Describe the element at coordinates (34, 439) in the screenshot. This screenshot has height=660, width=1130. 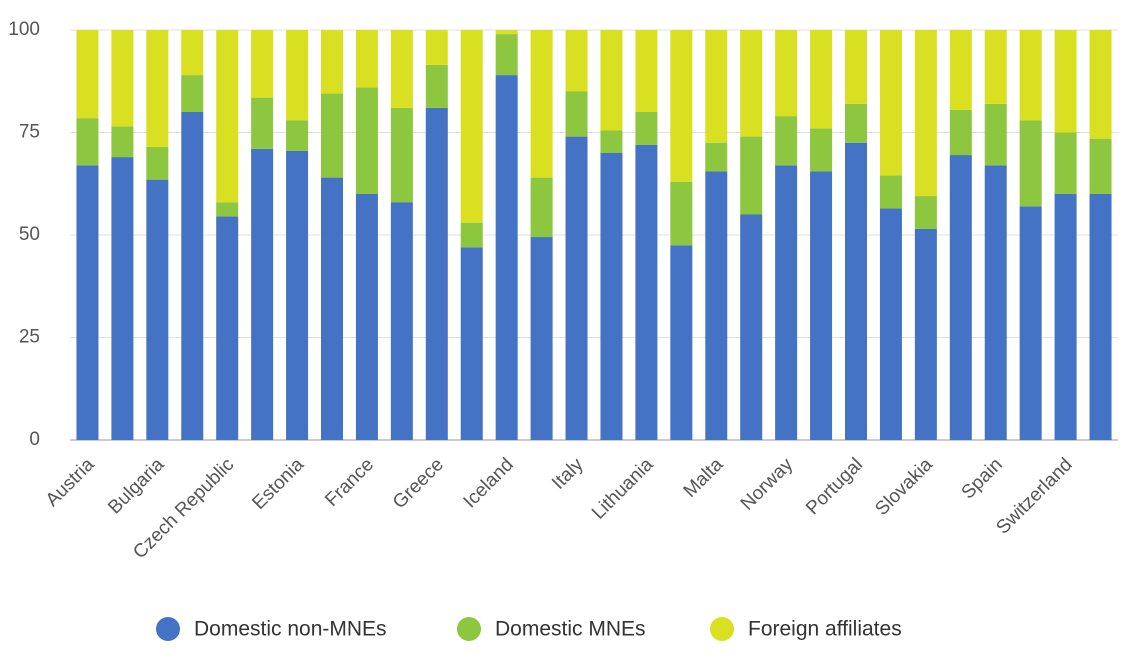
I see `y-tick-label: 0` at that location.